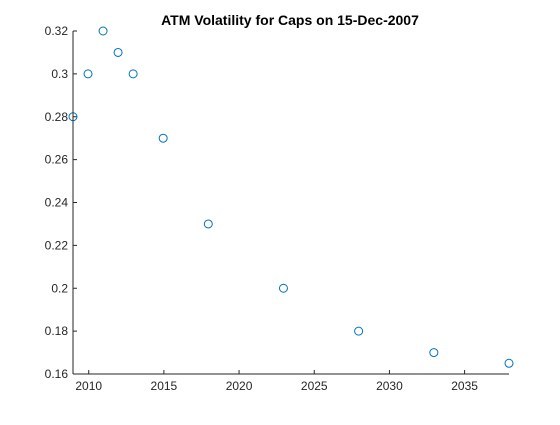 The height and width of the screenshot is (425, 560). I want to click on y-tick-label: 0.18, so click(57, 331).